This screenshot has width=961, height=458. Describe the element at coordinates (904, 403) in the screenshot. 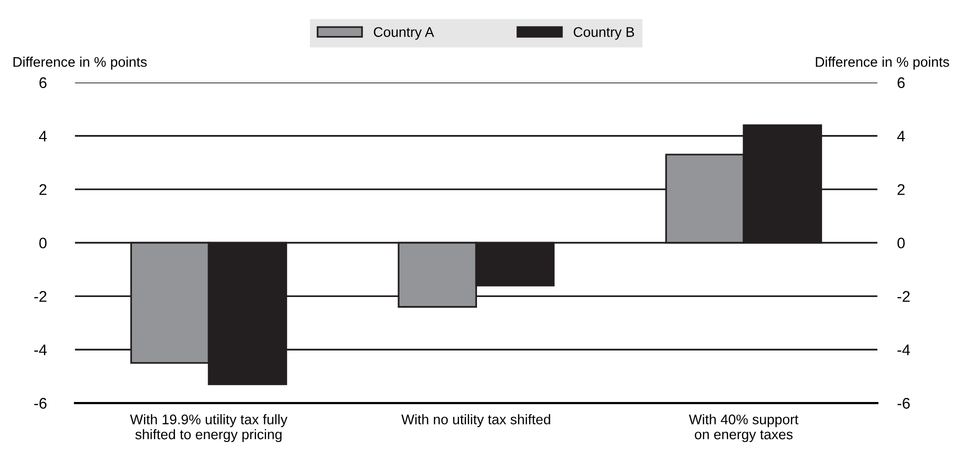

I see `y2-tick-label: -6` at that location.